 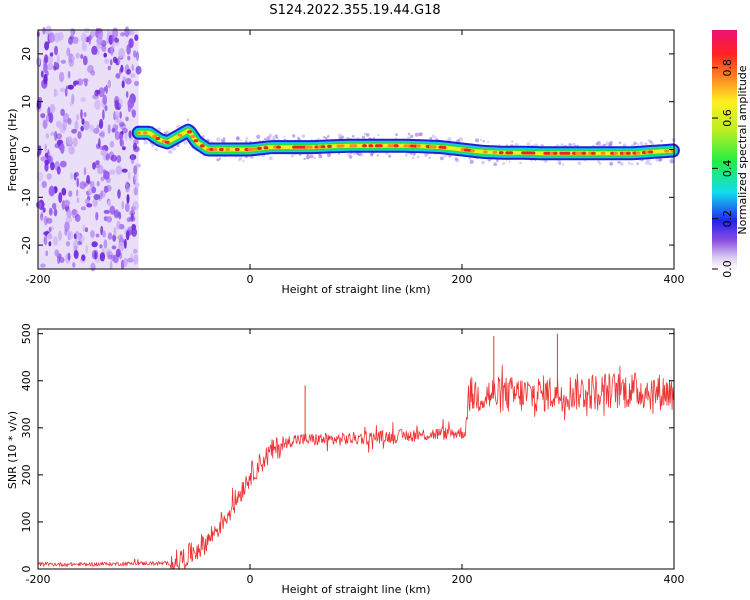 What do you see at coordinates (26, 569) in the screenshot?
I see `y-tick-label: 0` at bounding box center [26, 569].